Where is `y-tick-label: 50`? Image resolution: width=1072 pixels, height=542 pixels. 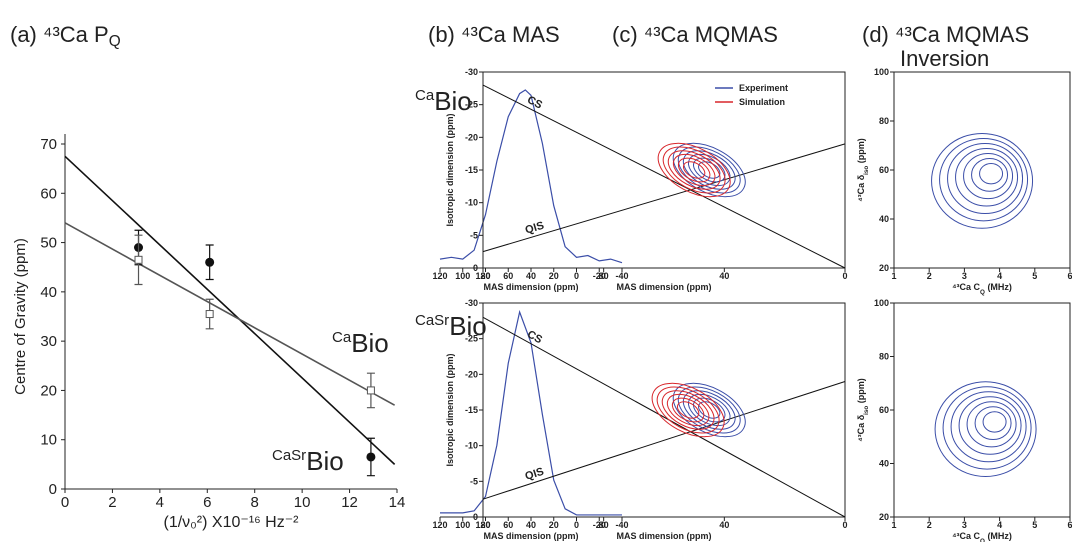 y-tick-label: 50 is located at coordinates (48, 243).